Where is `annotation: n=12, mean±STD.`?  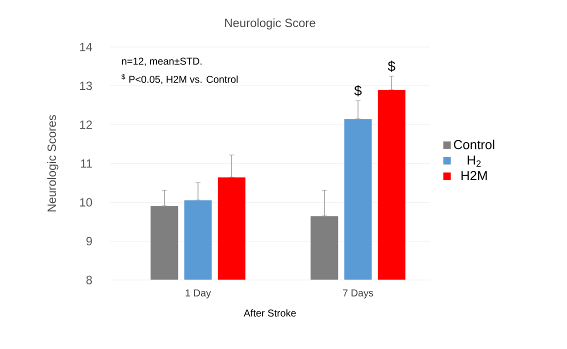
annotation: n=12, mean±STD. is located at coordinates (162, 62).